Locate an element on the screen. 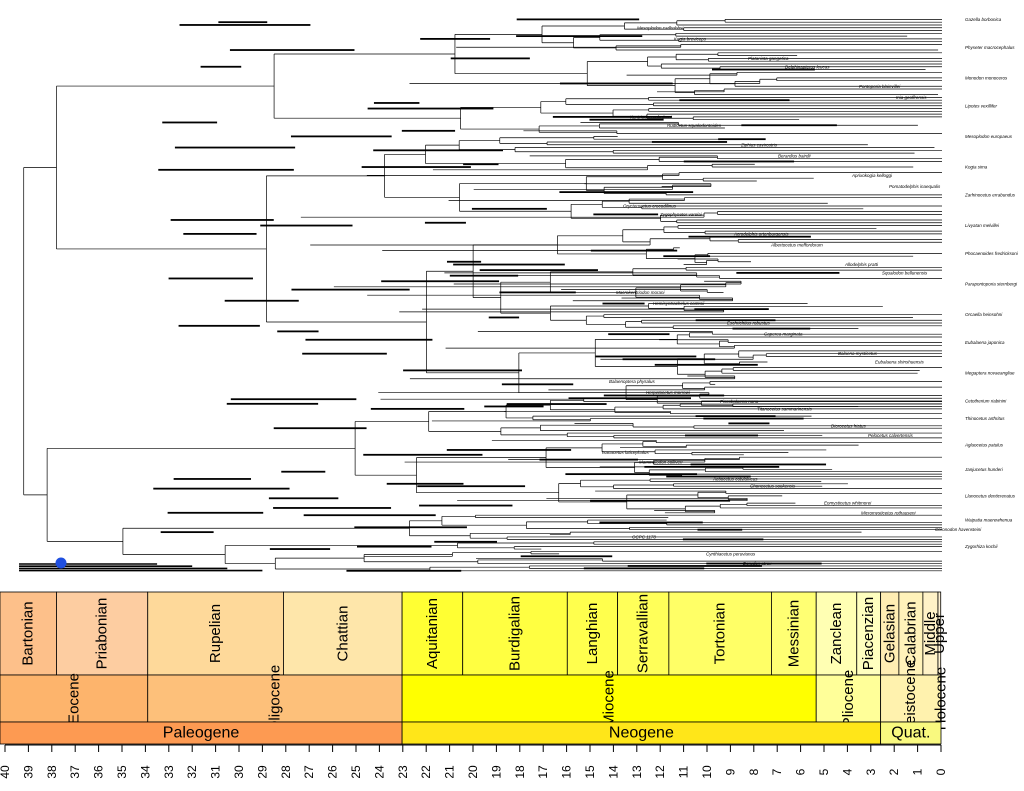 This screenshot has width=1024, height=791. axis-tick-label: 6 is located at coordinates (801, 771).